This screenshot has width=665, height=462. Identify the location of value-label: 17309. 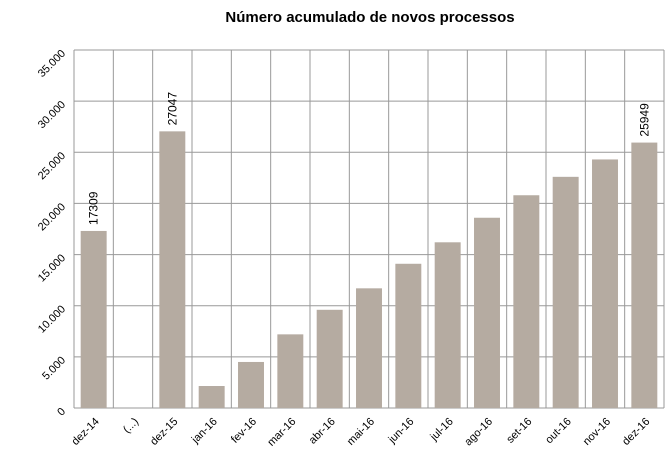
(94, 208).